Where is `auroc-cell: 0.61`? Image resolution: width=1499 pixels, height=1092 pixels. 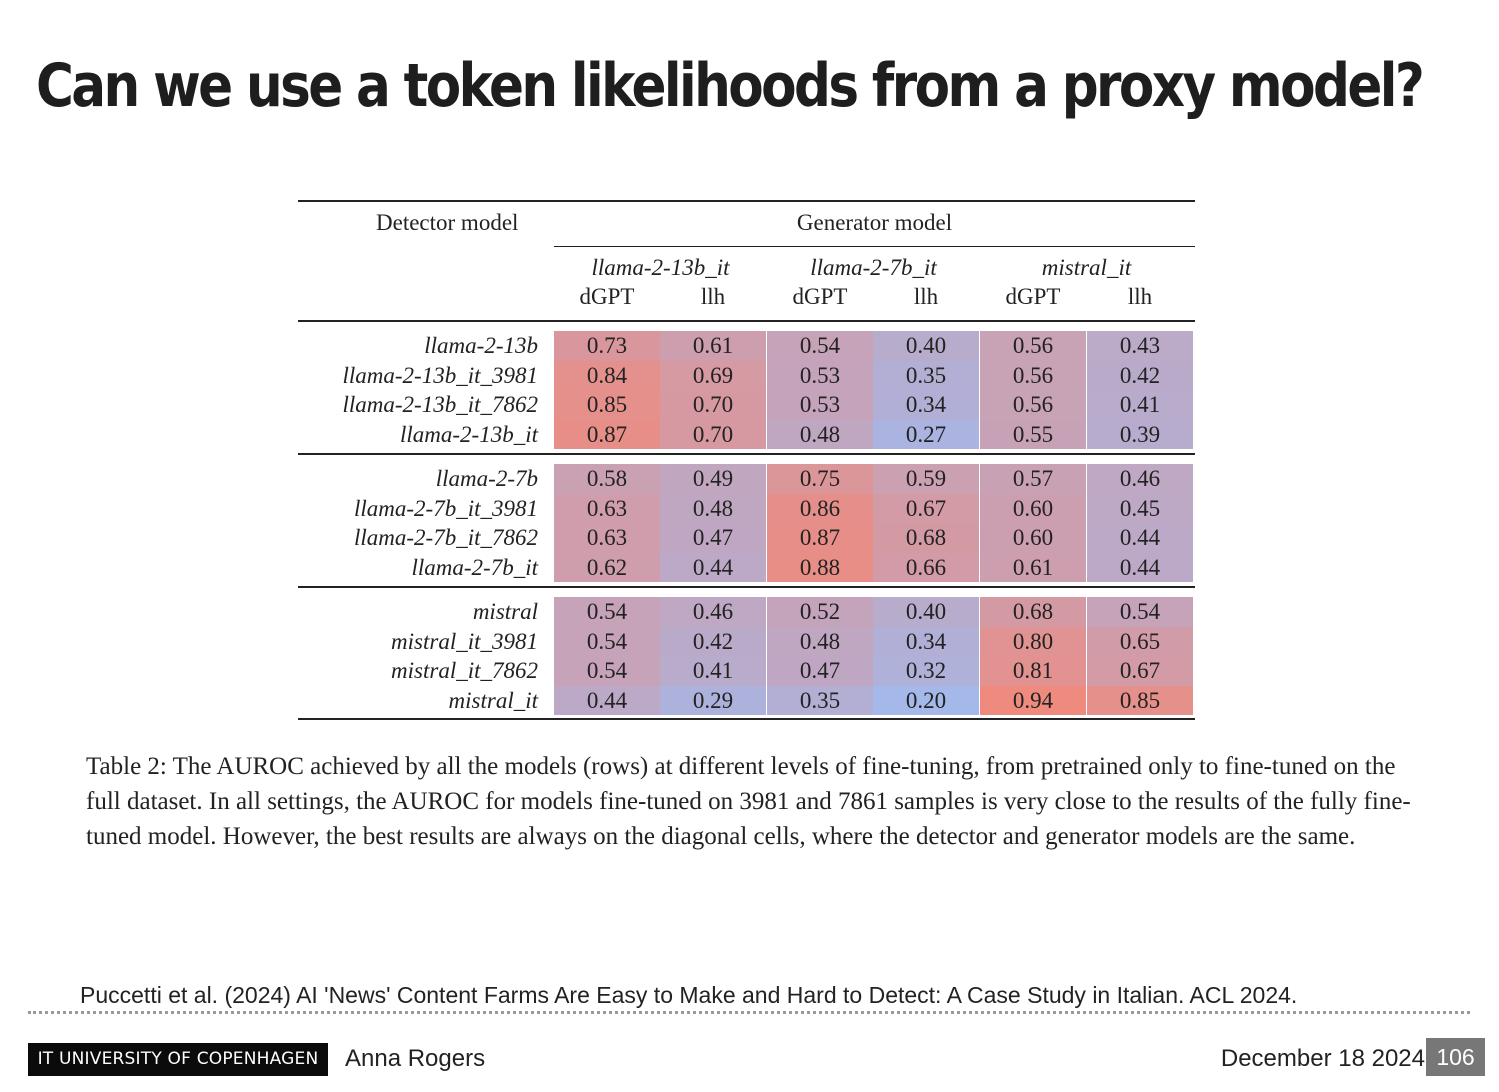 auroc-cell: 0.61 is located at coordinates (1033, 567).